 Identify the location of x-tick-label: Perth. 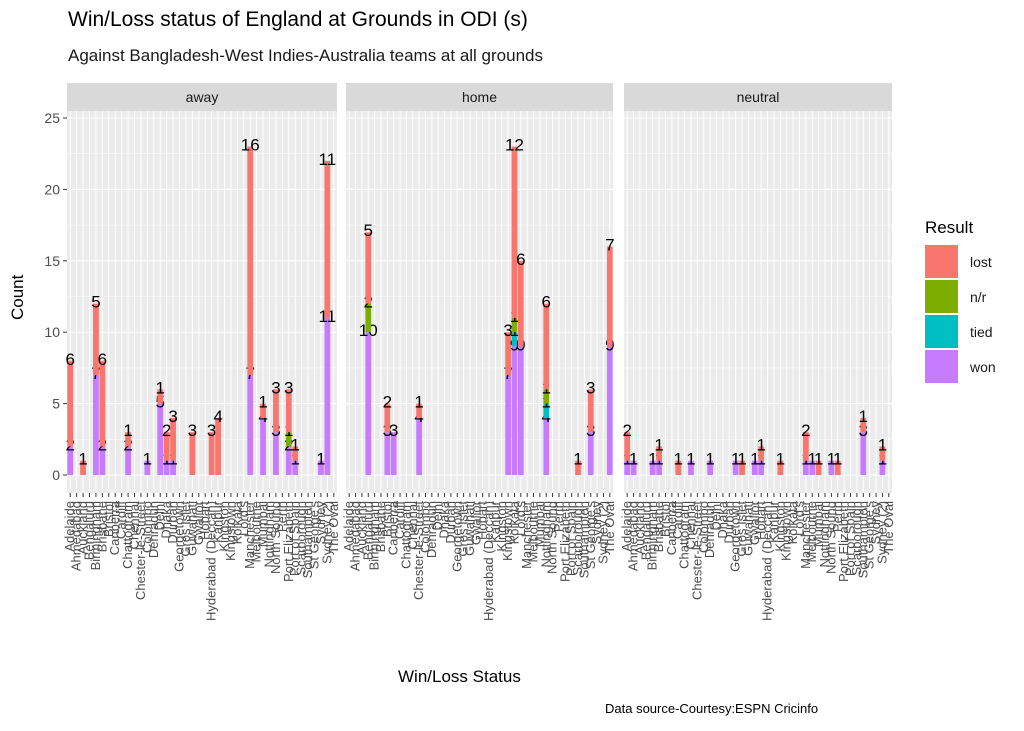
(837, 516).